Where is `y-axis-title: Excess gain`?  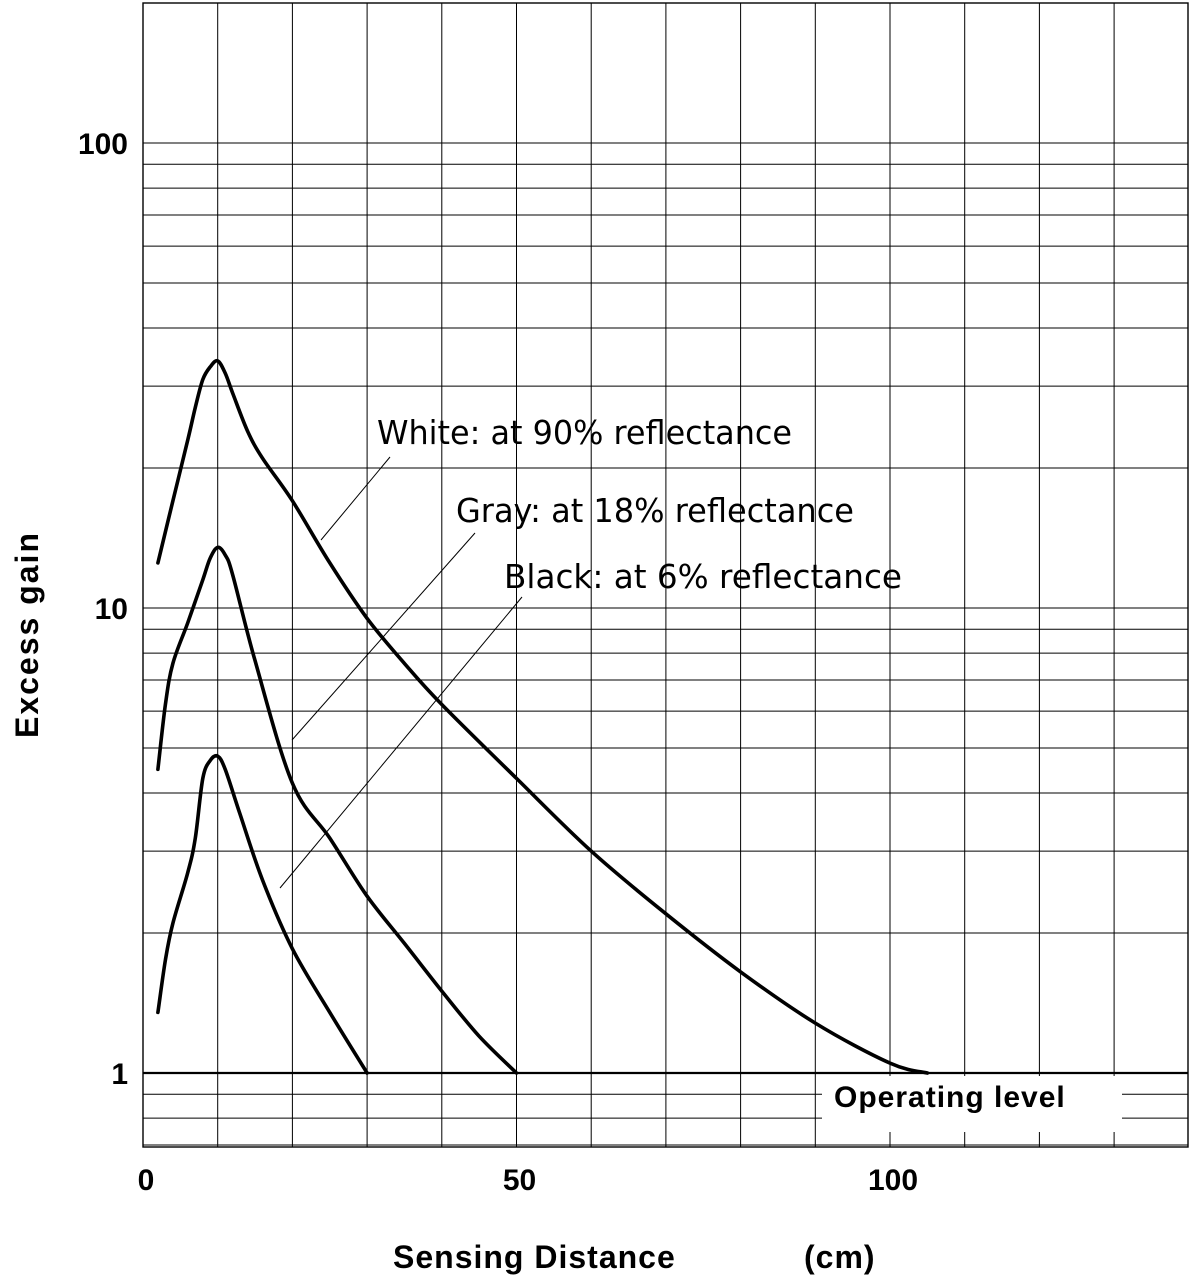 y-axis-title: Excess gain is located at coordinates (27, 634).